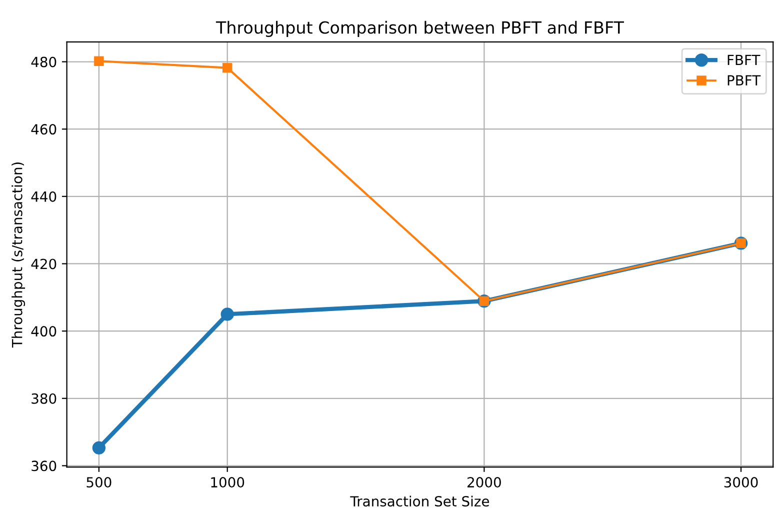 Image resolution: width=777 pixels, height=511 pixels. I want to click on y-tick-label: 460, so click(43, 129).